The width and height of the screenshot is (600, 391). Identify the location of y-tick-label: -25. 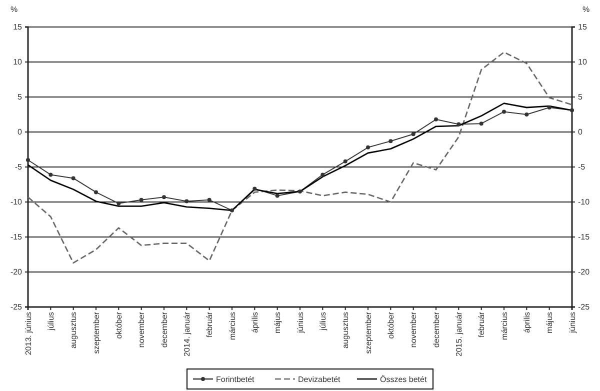
(16, 307).